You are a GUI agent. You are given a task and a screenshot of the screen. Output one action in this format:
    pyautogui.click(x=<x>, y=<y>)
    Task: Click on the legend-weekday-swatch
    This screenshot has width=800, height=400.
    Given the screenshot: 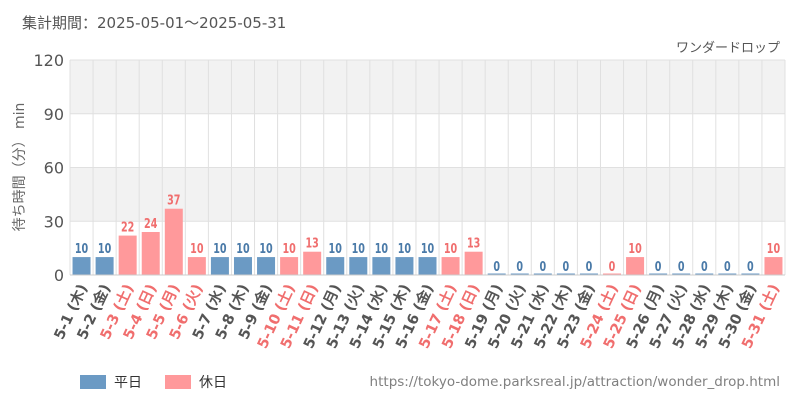 What is the action you would take?
    pyautogui.click(x=93, y=382)
    